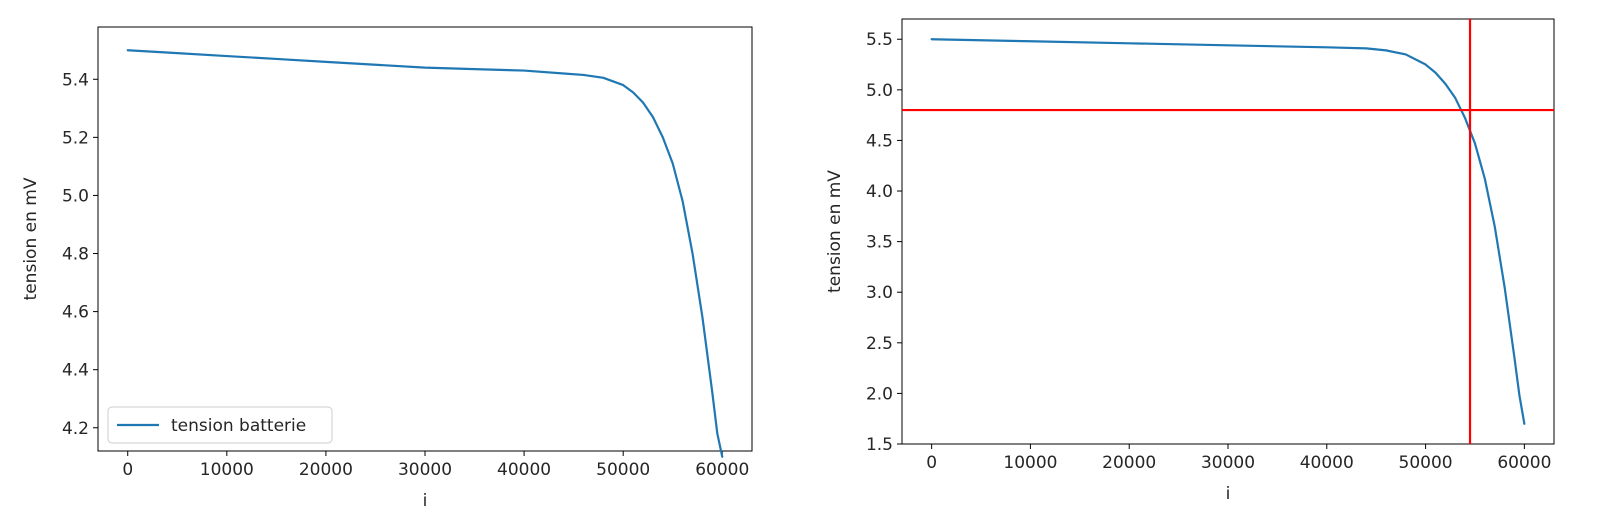 The image size is (1606, 529). Describe the element at coordinates (1228, 494) in the screenshot. I see `right-x-axis-label: i` at that location.